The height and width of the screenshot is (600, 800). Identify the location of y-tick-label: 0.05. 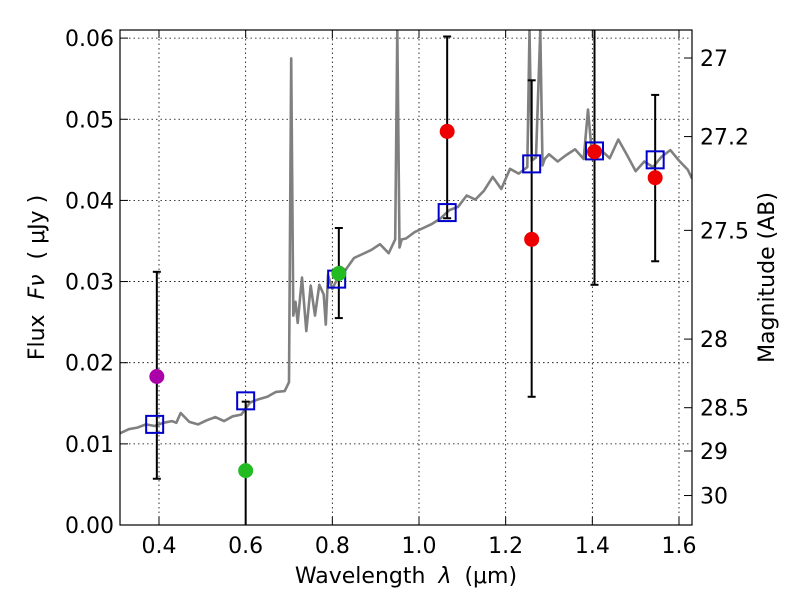
(89, 120).